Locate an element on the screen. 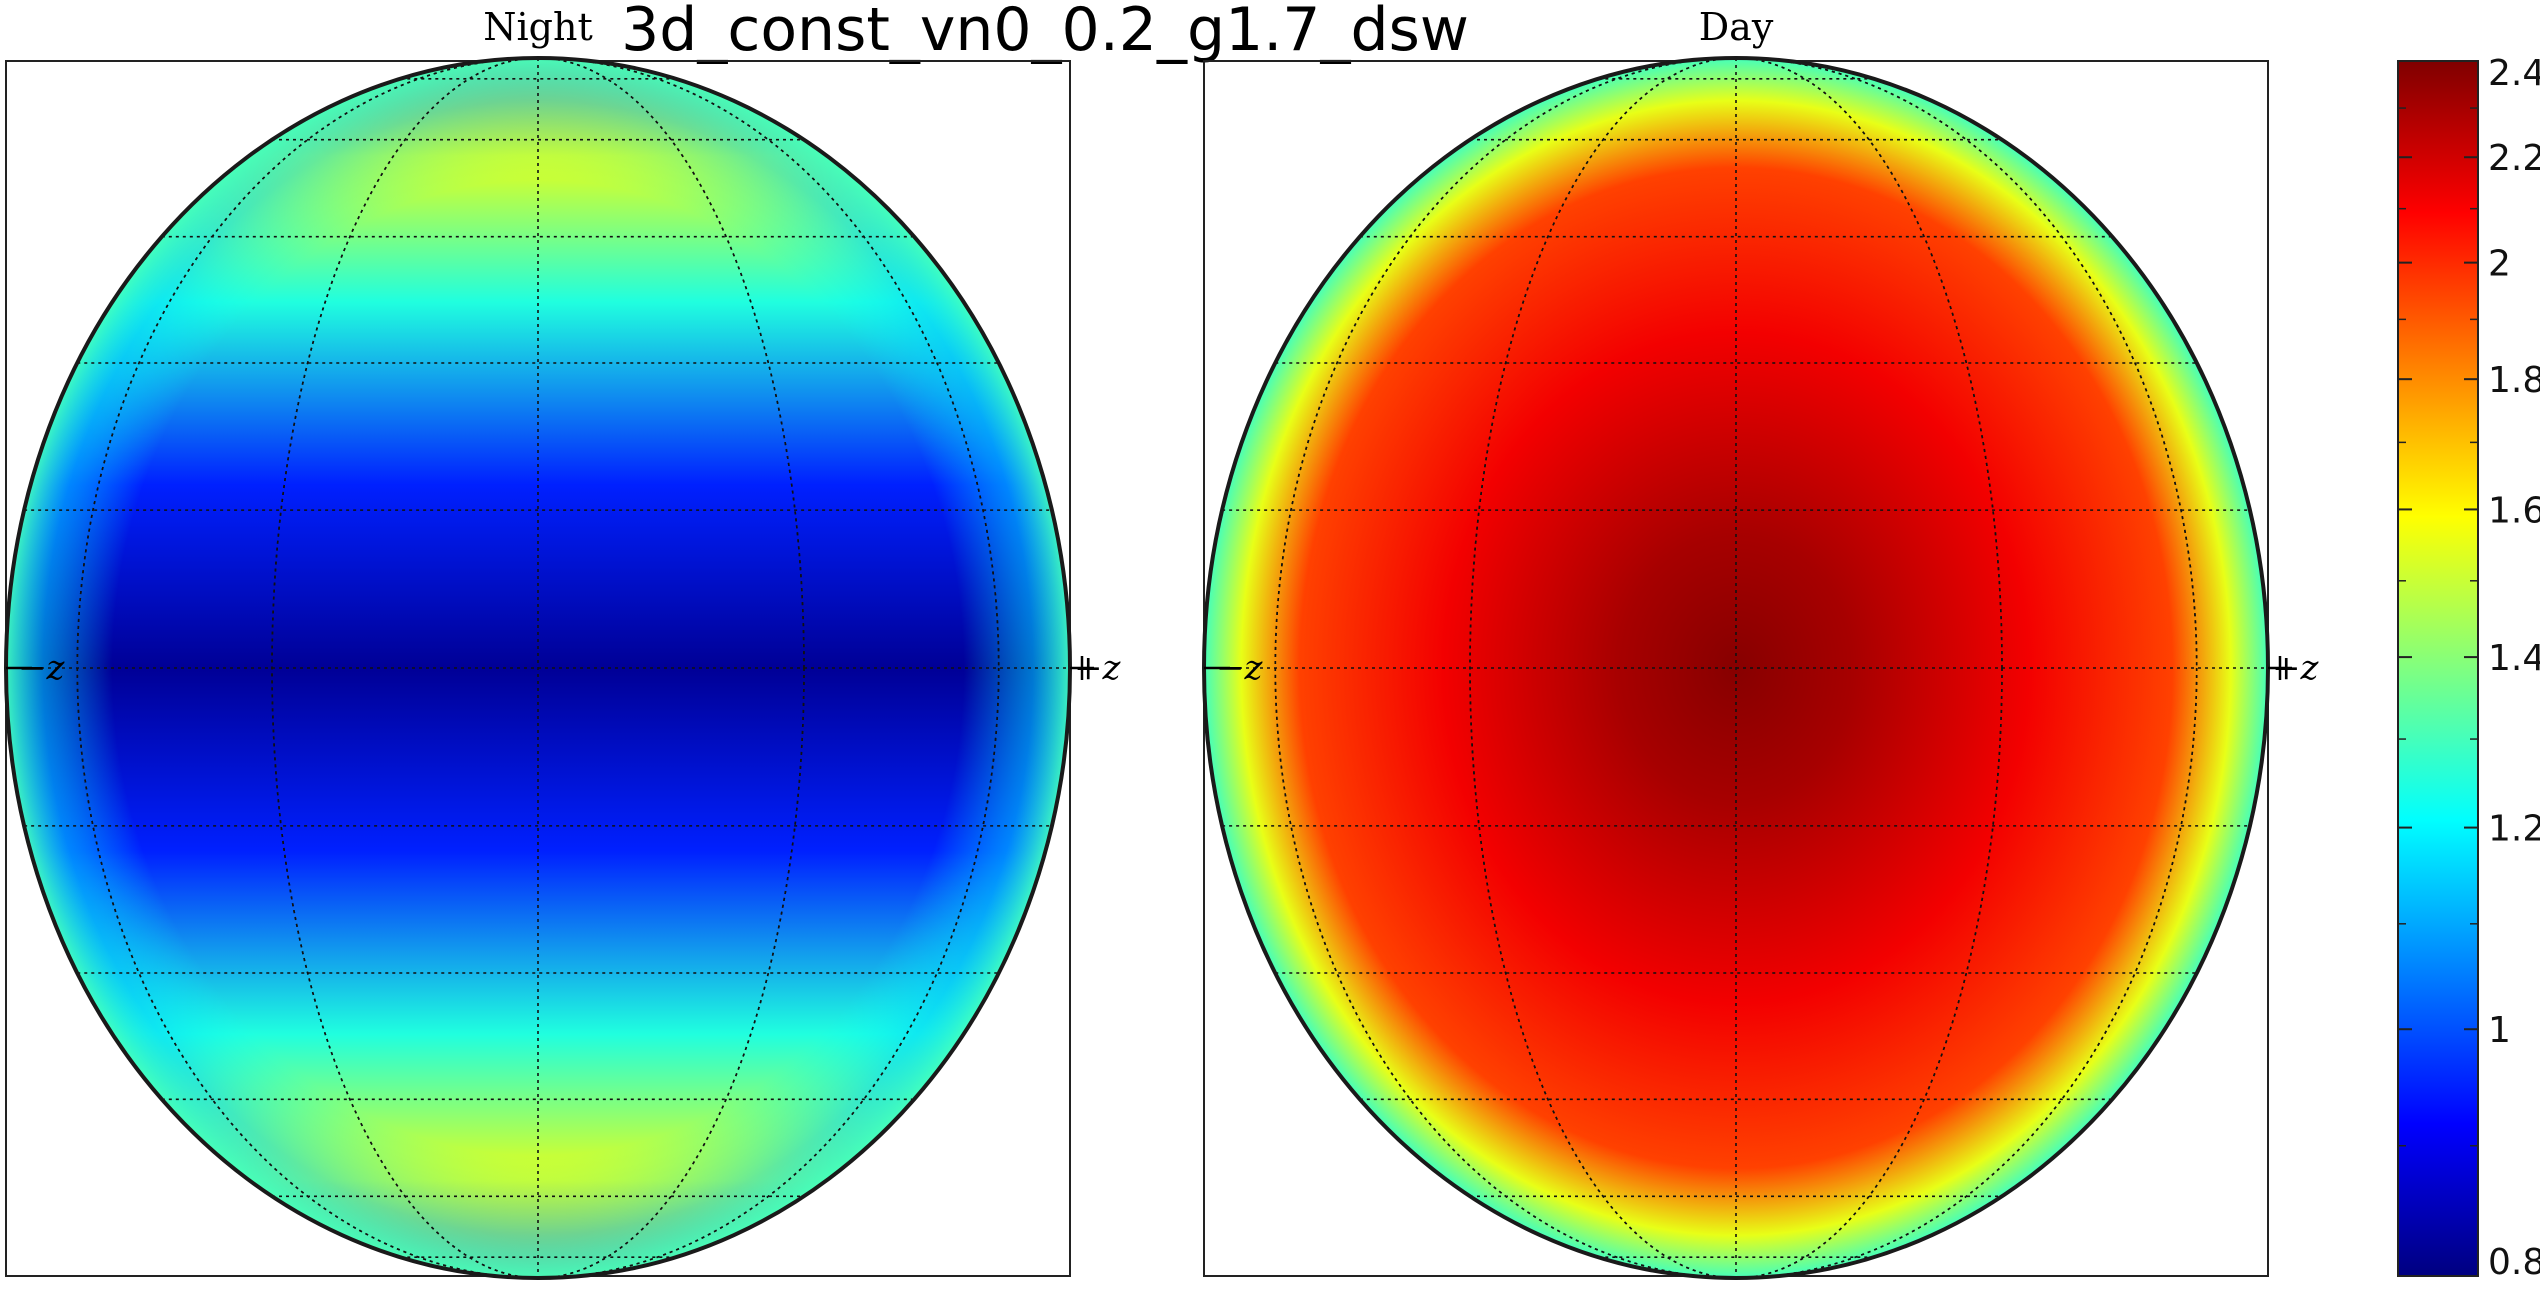  night-right-label: +z is located at coordinates (1097, 668).